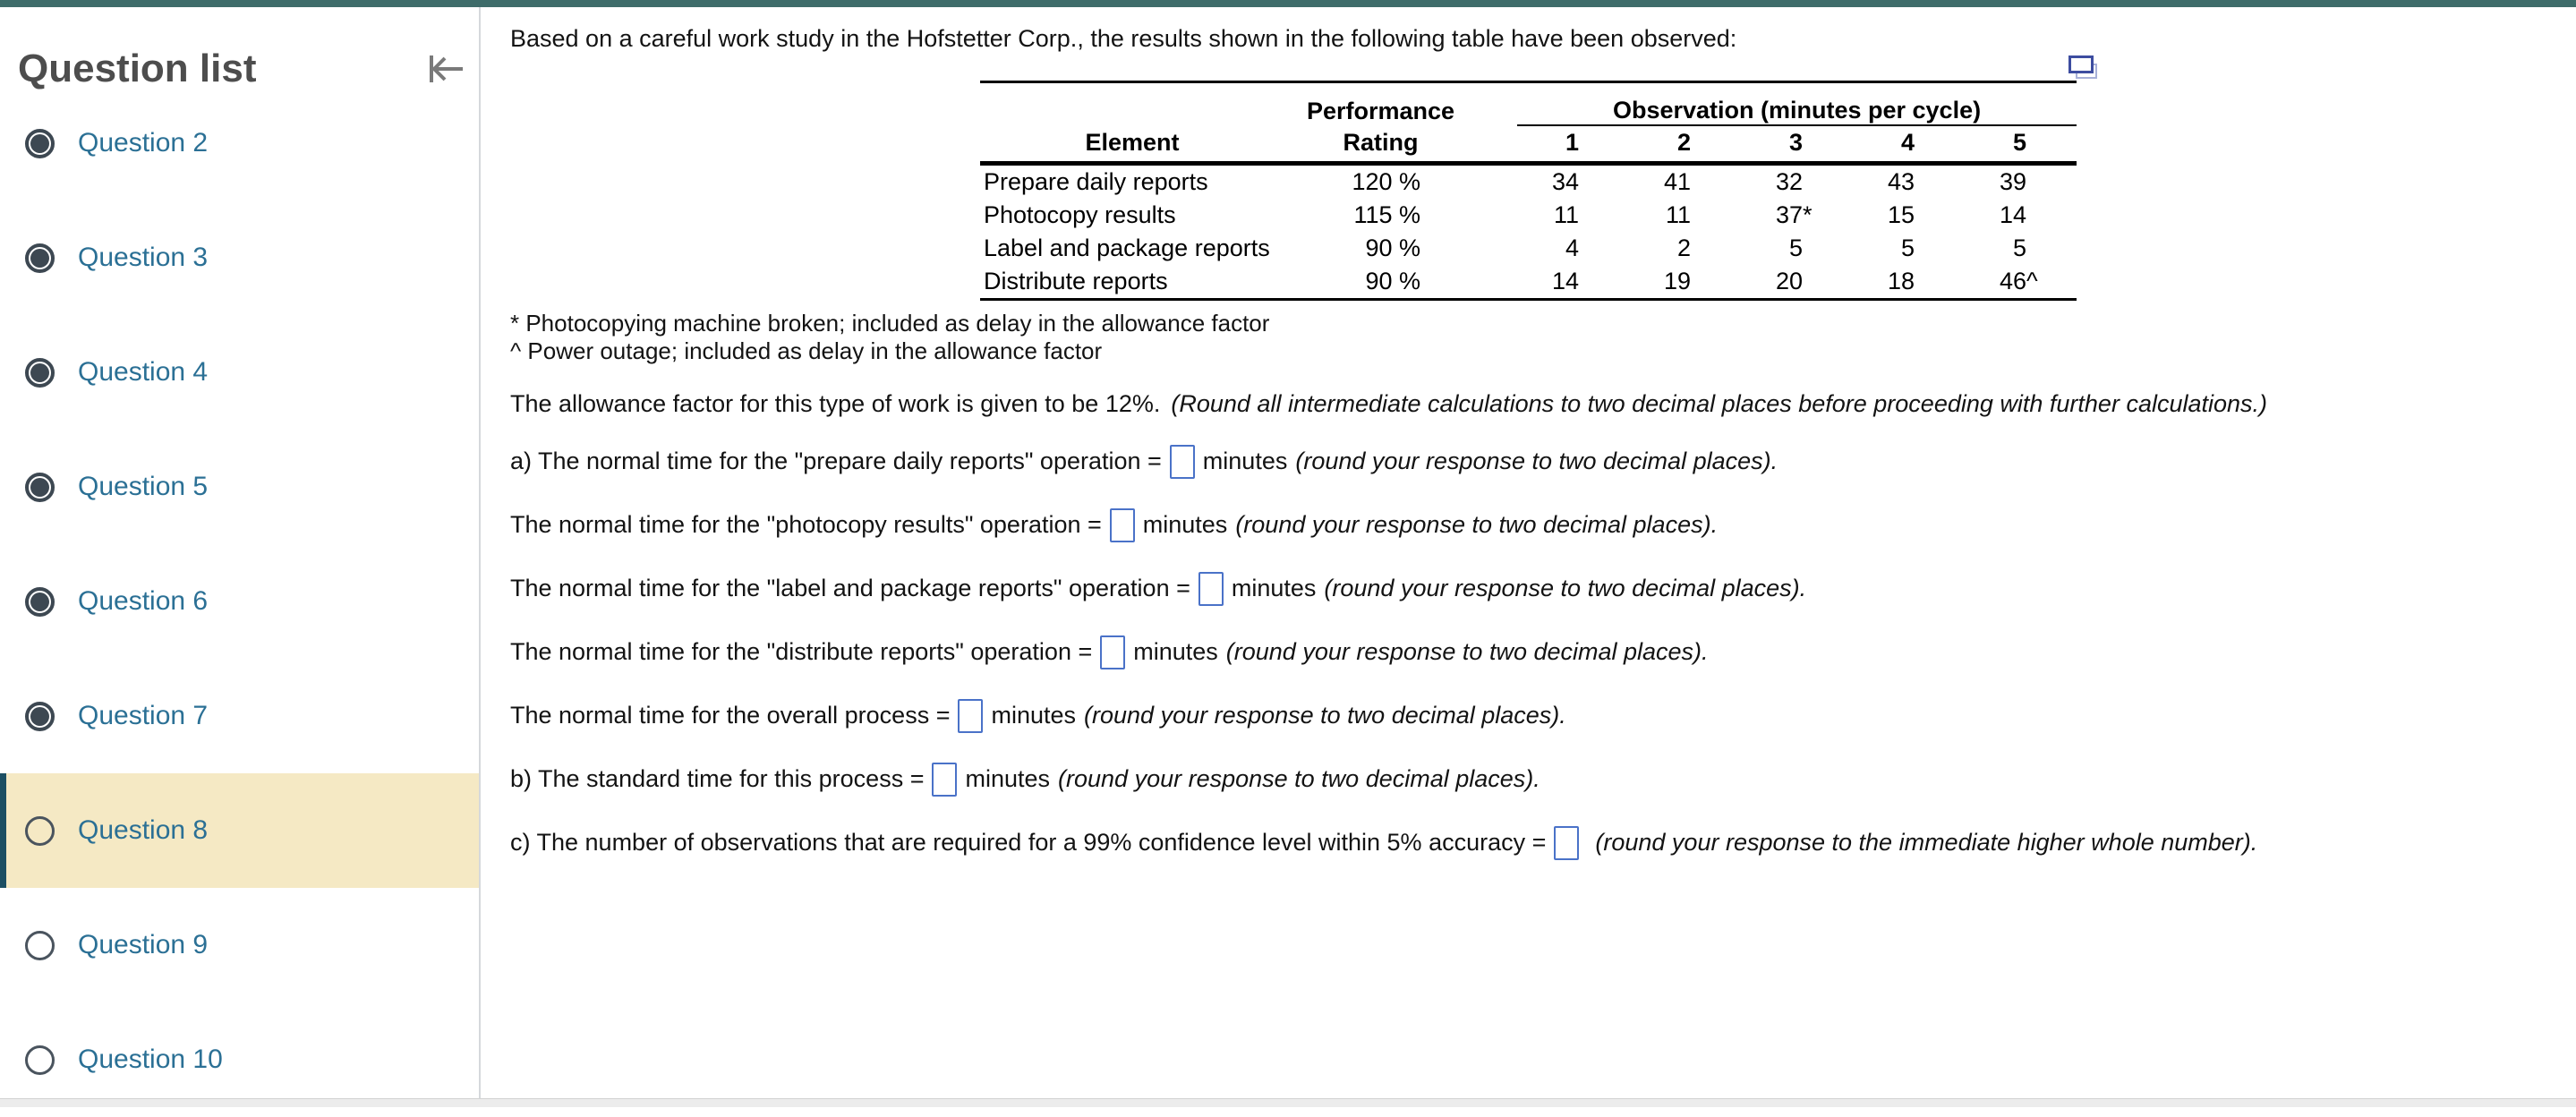 The width and height of the screenshot is (2576, 1117). What do you see at coordinates (1573, 145) in the screenshot?
I see `table-header-cell: 1` at bounding box center [1573, 145].